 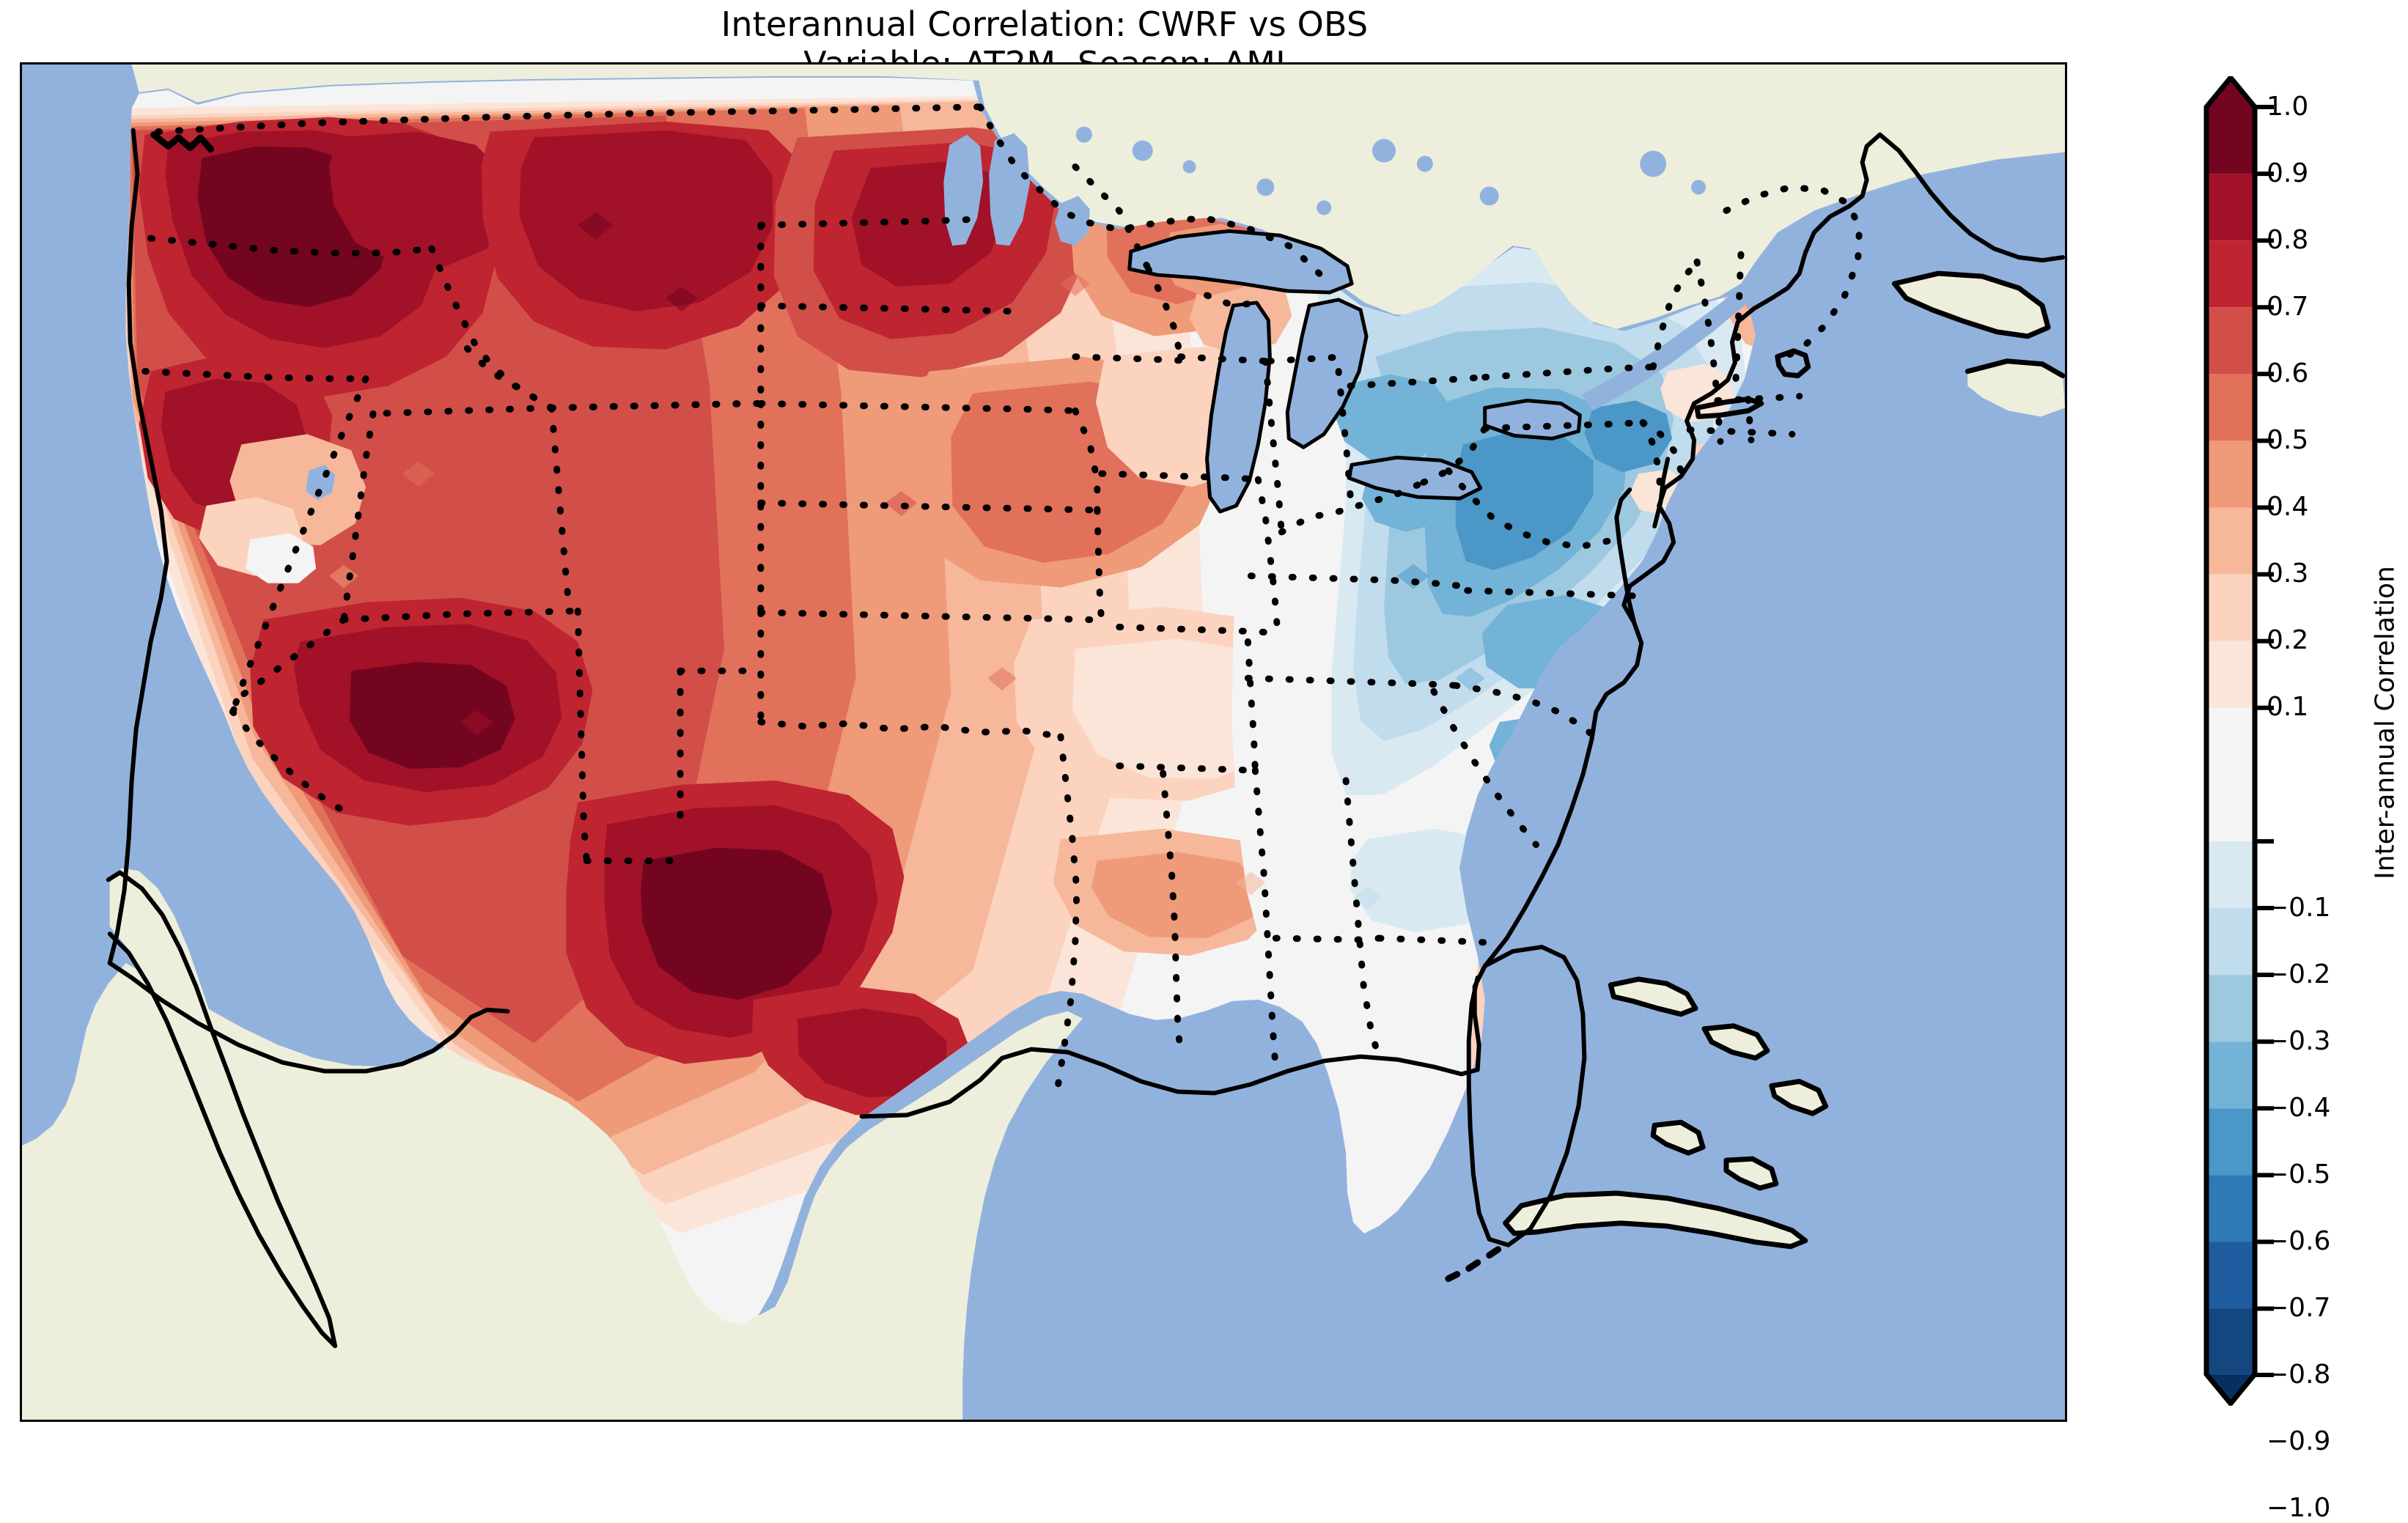 I want to click on colorbar-ticks, so click(x=2264, y=741).